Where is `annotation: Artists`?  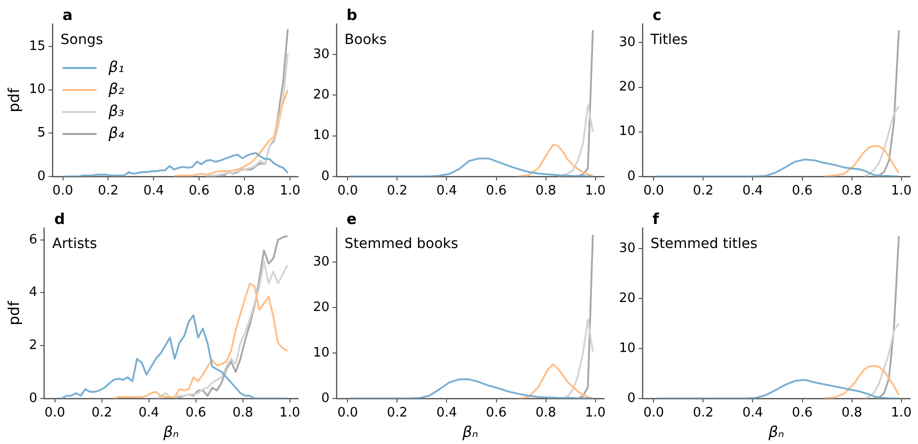 annotation: Artists is located at coordinates (75, 244).